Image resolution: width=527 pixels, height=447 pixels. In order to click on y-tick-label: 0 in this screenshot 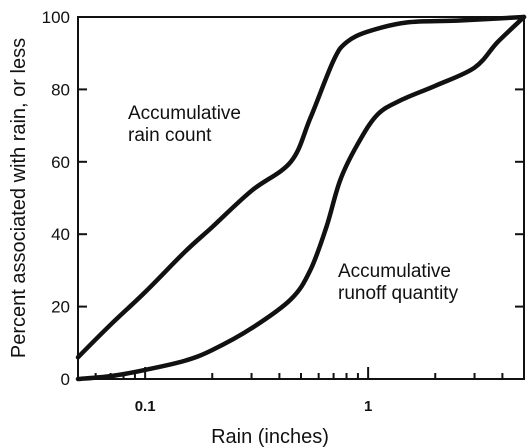, I will do `click(65, 379)`.